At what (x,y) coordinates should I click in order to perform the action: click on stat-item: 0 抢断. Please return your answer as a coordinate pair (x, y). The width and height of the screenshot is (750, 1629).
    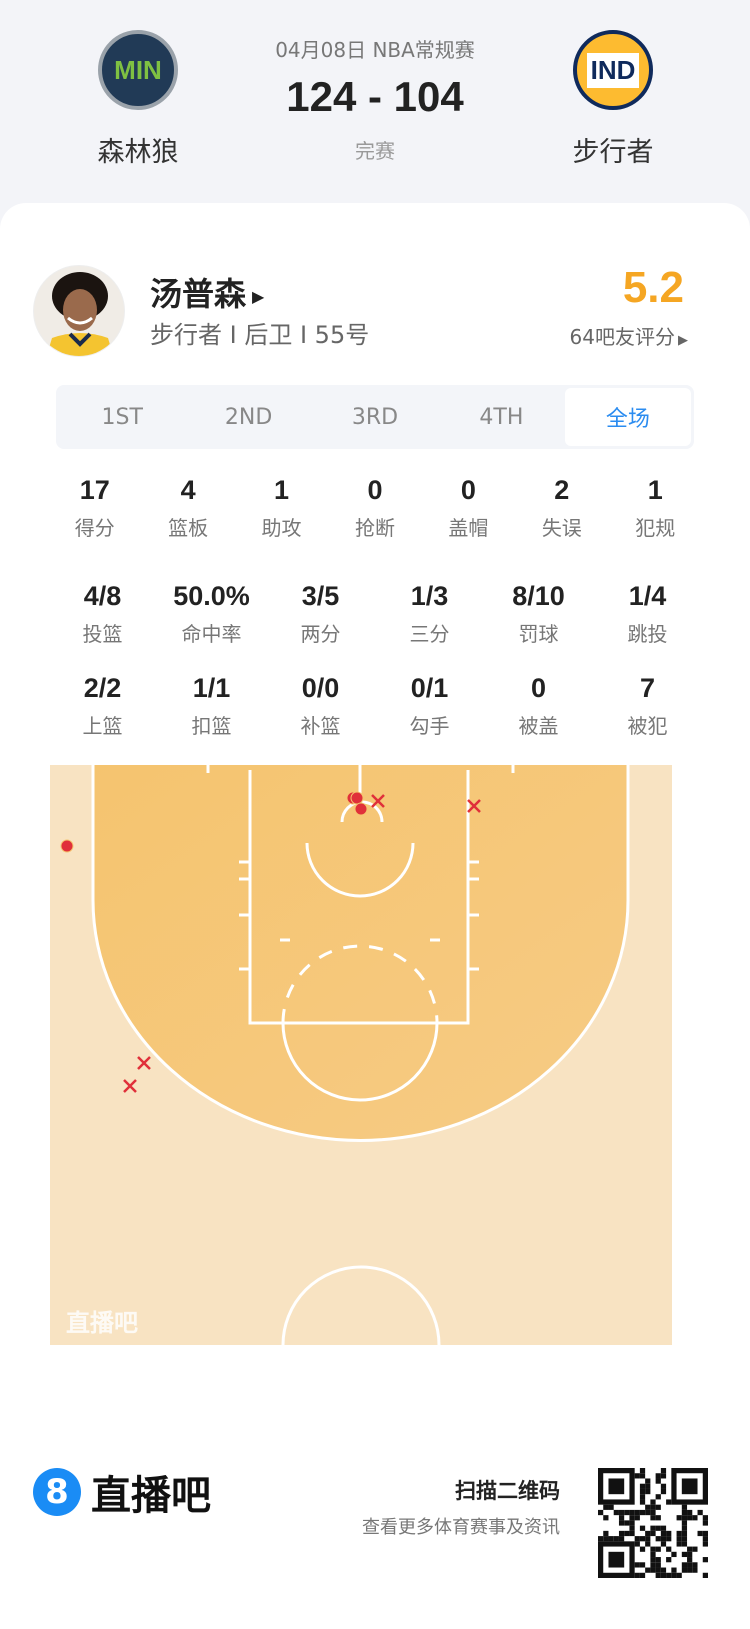
    Looking at the image, I should click on (374, 508).